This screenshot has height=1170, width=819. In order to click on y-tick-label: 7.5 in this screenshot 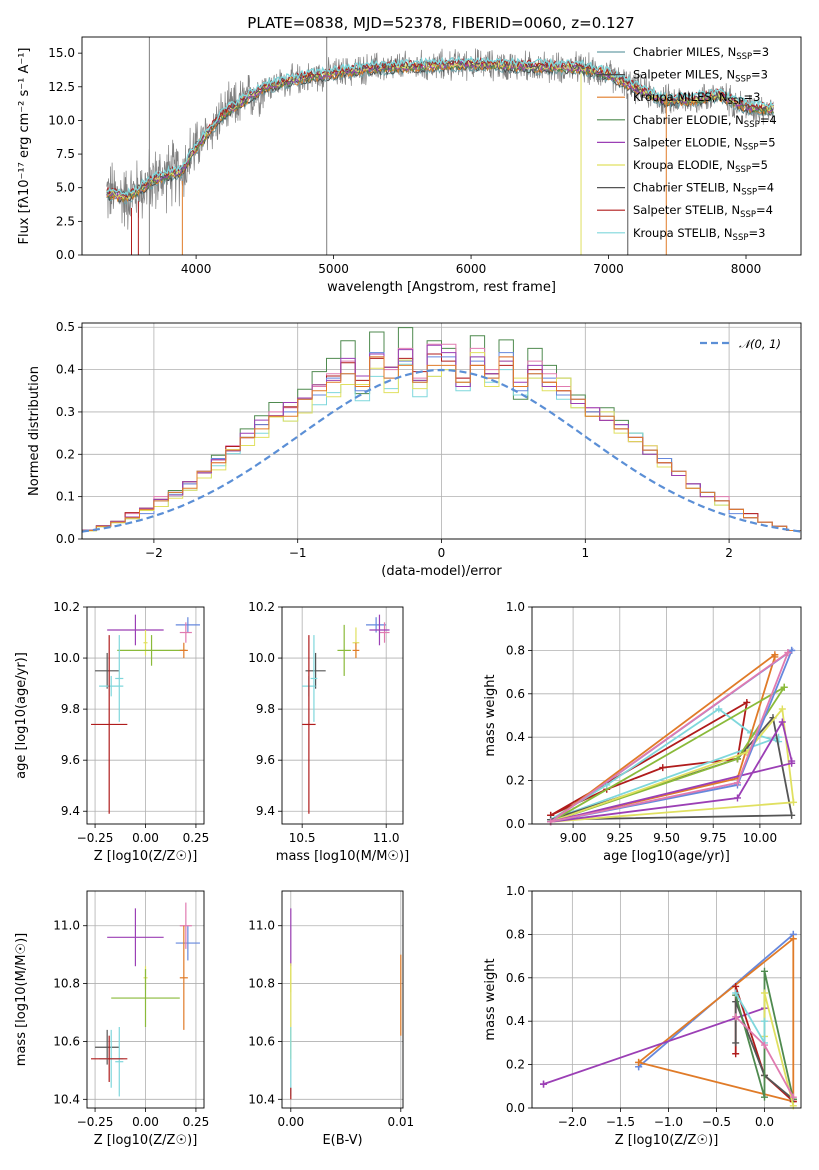, I will do `click(65, 154)`.